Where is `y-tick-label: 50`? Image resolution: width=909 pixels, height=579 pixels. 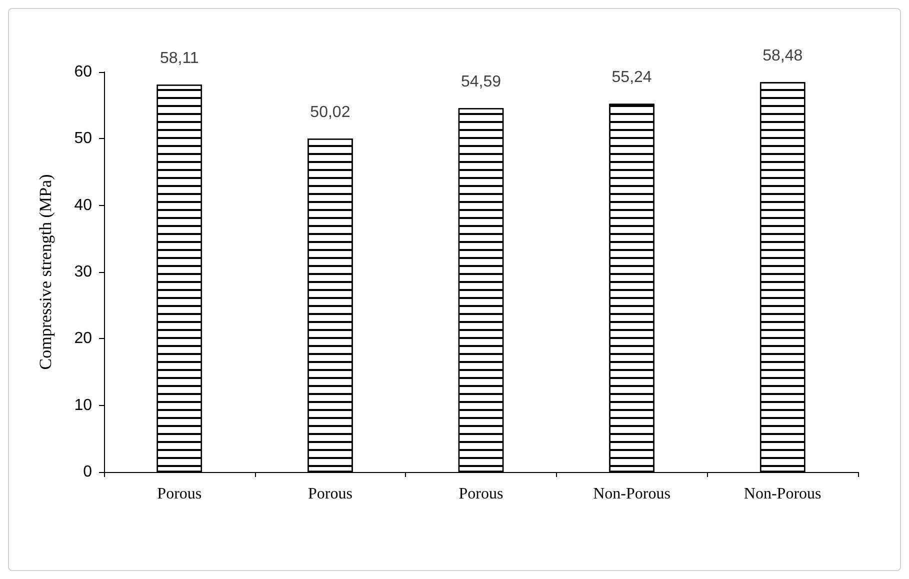
y-tick-label: 50 is located at coordinates (83, 139).